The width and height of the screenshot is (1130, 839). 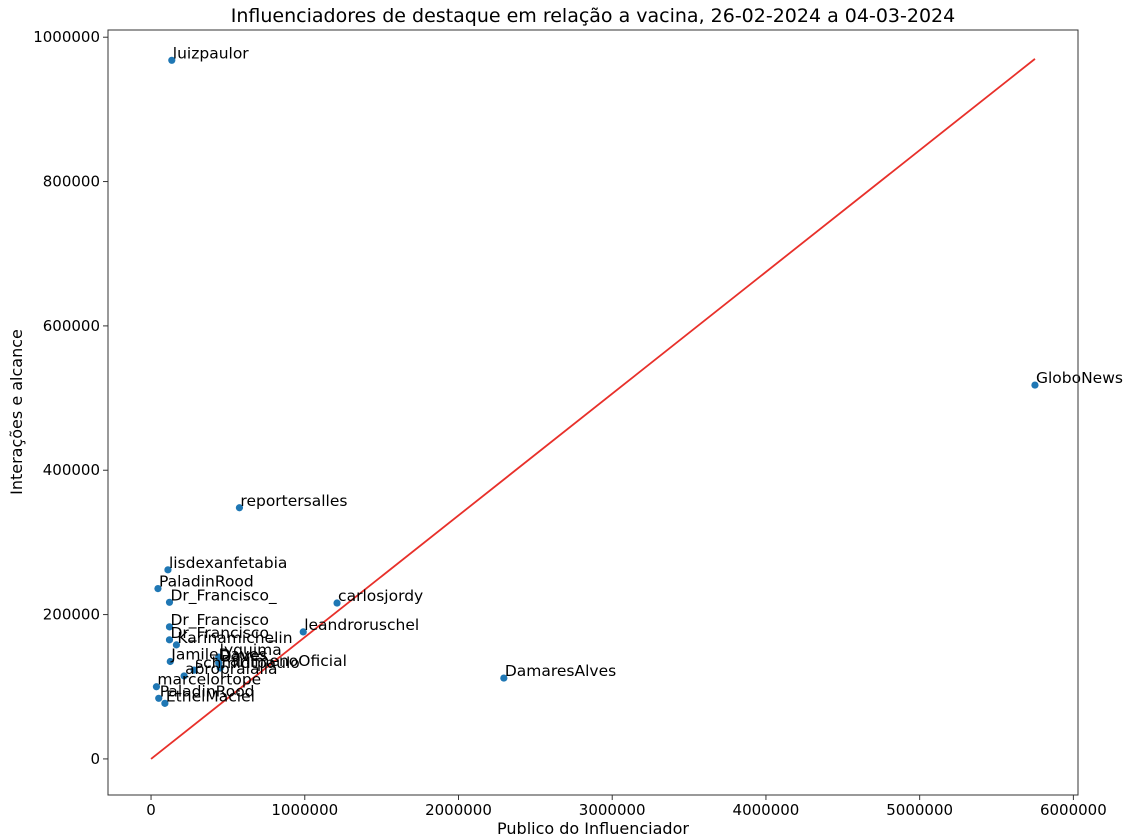 I want to click on point-label: marcelortope, so click(x=209, y=680).